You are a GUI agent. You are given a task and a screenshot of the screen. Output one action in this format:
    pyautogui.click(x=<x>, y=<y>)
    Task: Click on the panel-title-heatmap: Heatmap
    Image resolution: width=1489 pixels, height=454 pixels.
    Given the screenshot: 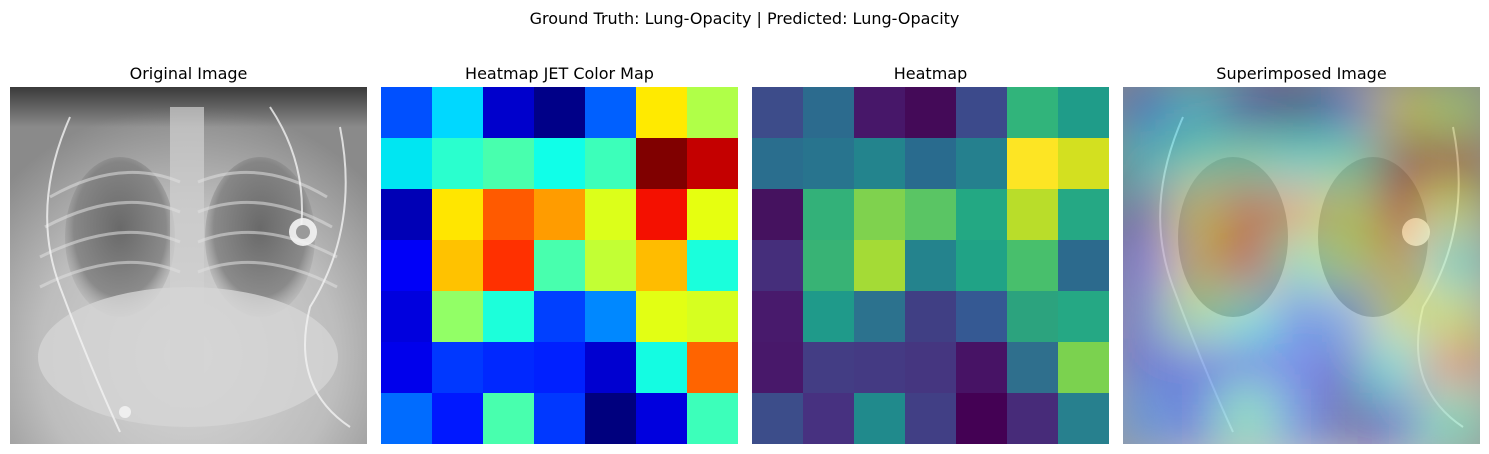 What is the action you would take?
    pyautogui.click(x=930, y=73)
    